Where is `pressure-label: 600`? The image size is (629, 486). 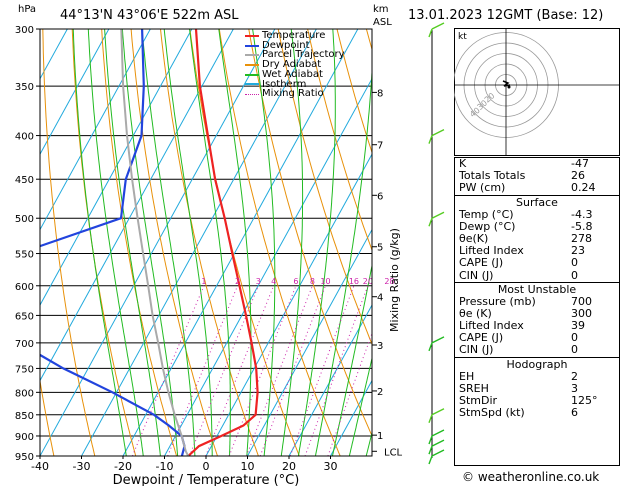
pressure-label: 600 is located at coordinates (24, 287).